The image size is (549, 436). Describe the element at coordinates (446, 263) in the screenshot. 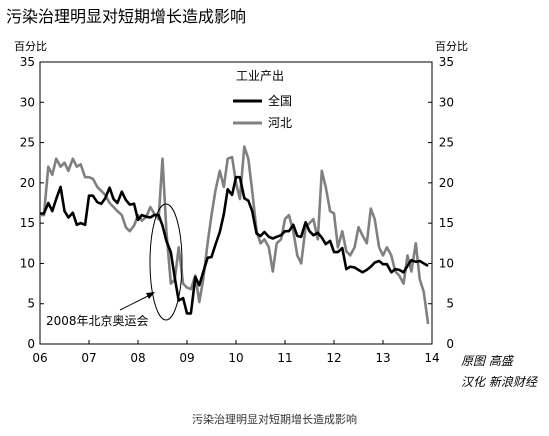

I see `y-tick-right-label: 10` at that location.